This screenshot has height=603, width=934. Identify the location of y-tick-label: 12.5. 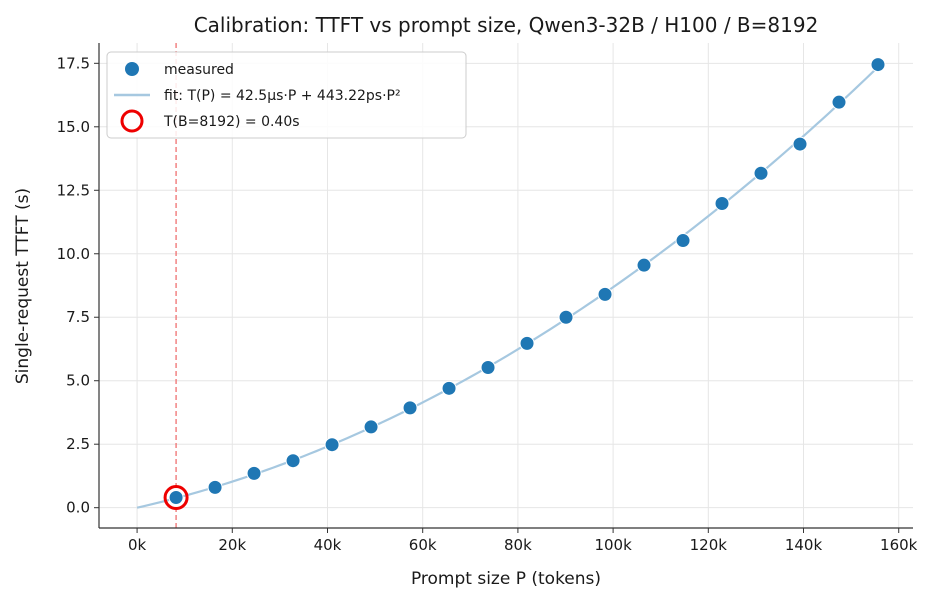
(73, 190).